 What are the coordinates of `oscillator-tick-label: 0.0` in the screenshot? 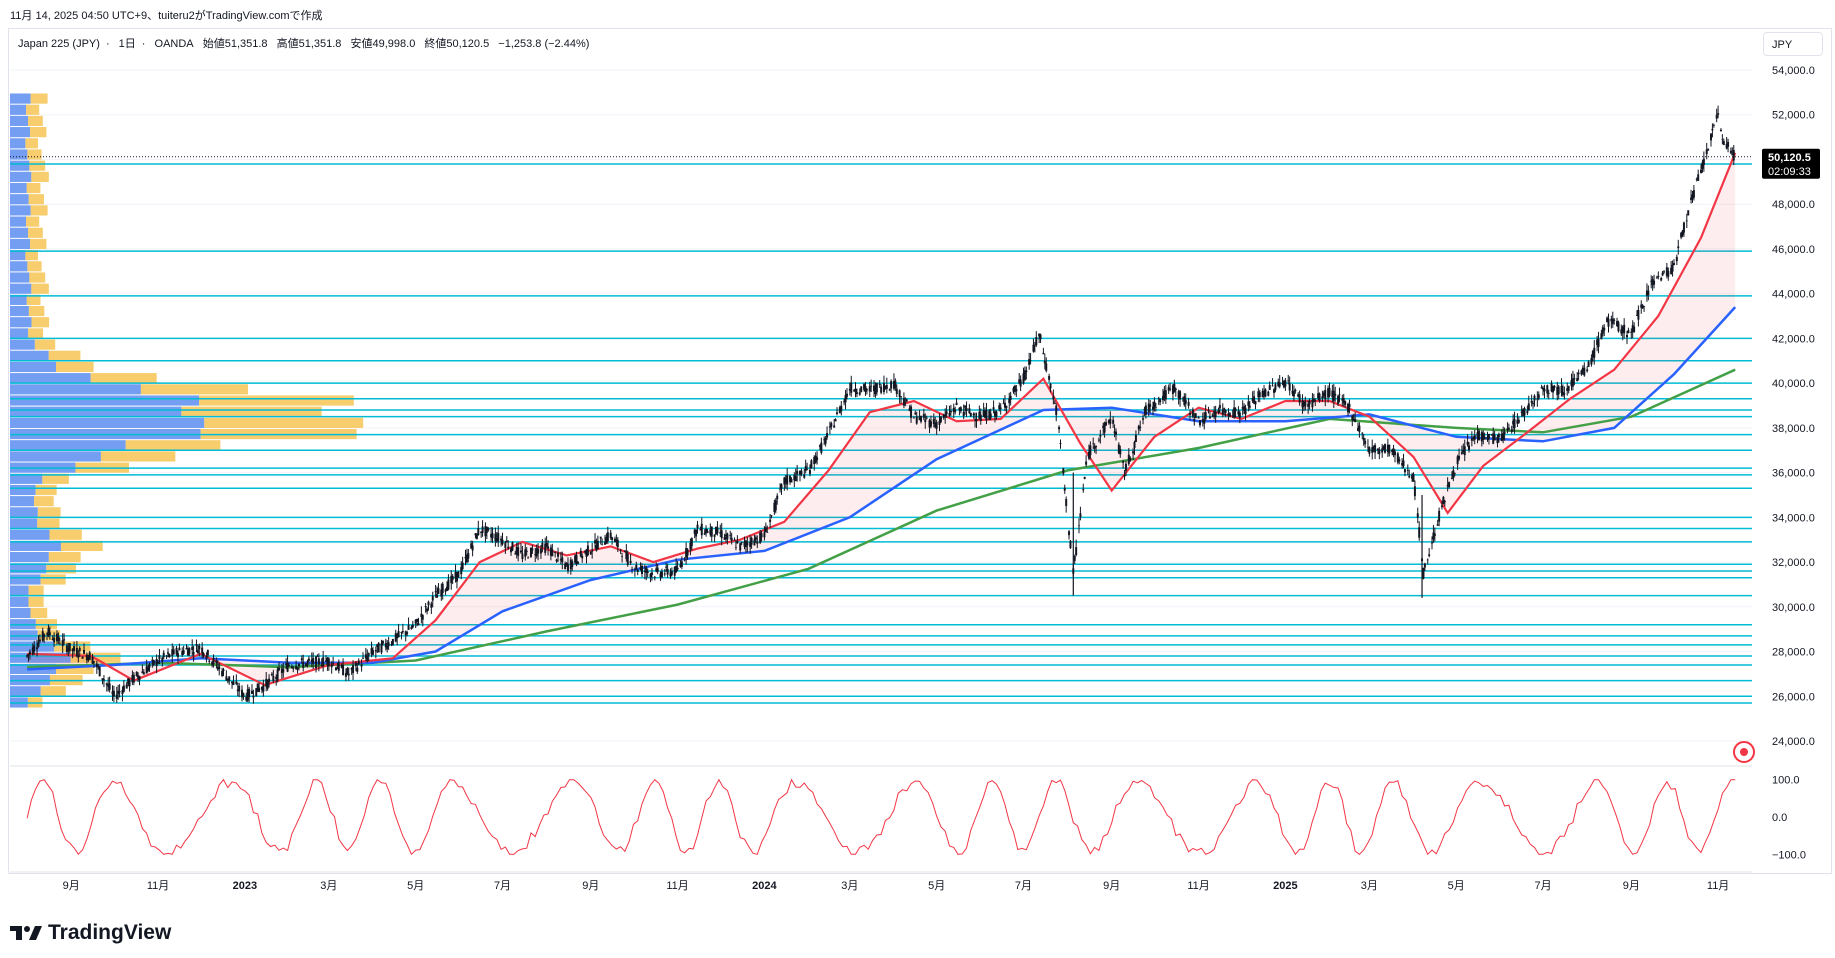 It's located at (1779, 818).